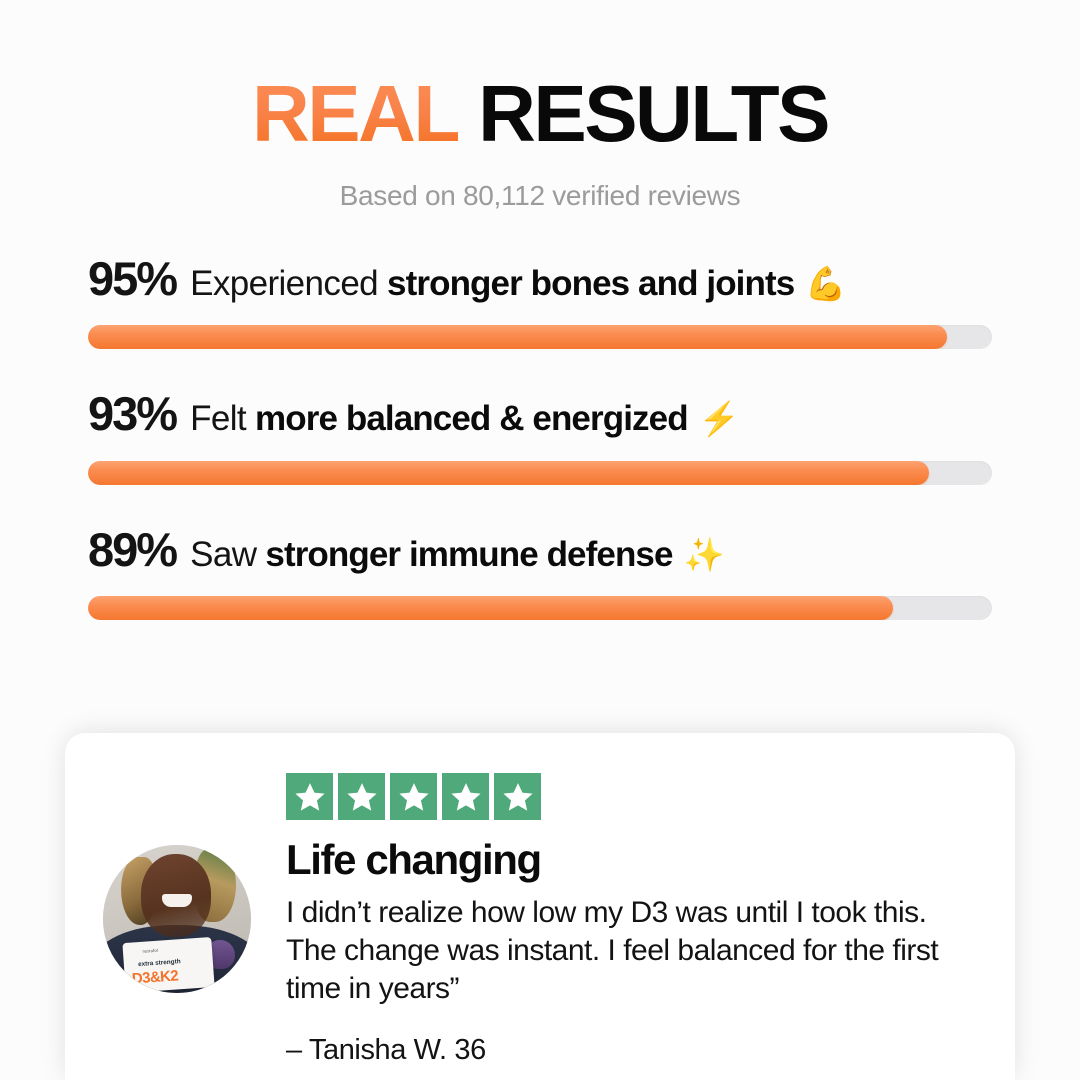  What do you see at coordinates (218, 419) in the screenshot?
I see `stat-lead-text: Felt` at bounding box center [218, 419].